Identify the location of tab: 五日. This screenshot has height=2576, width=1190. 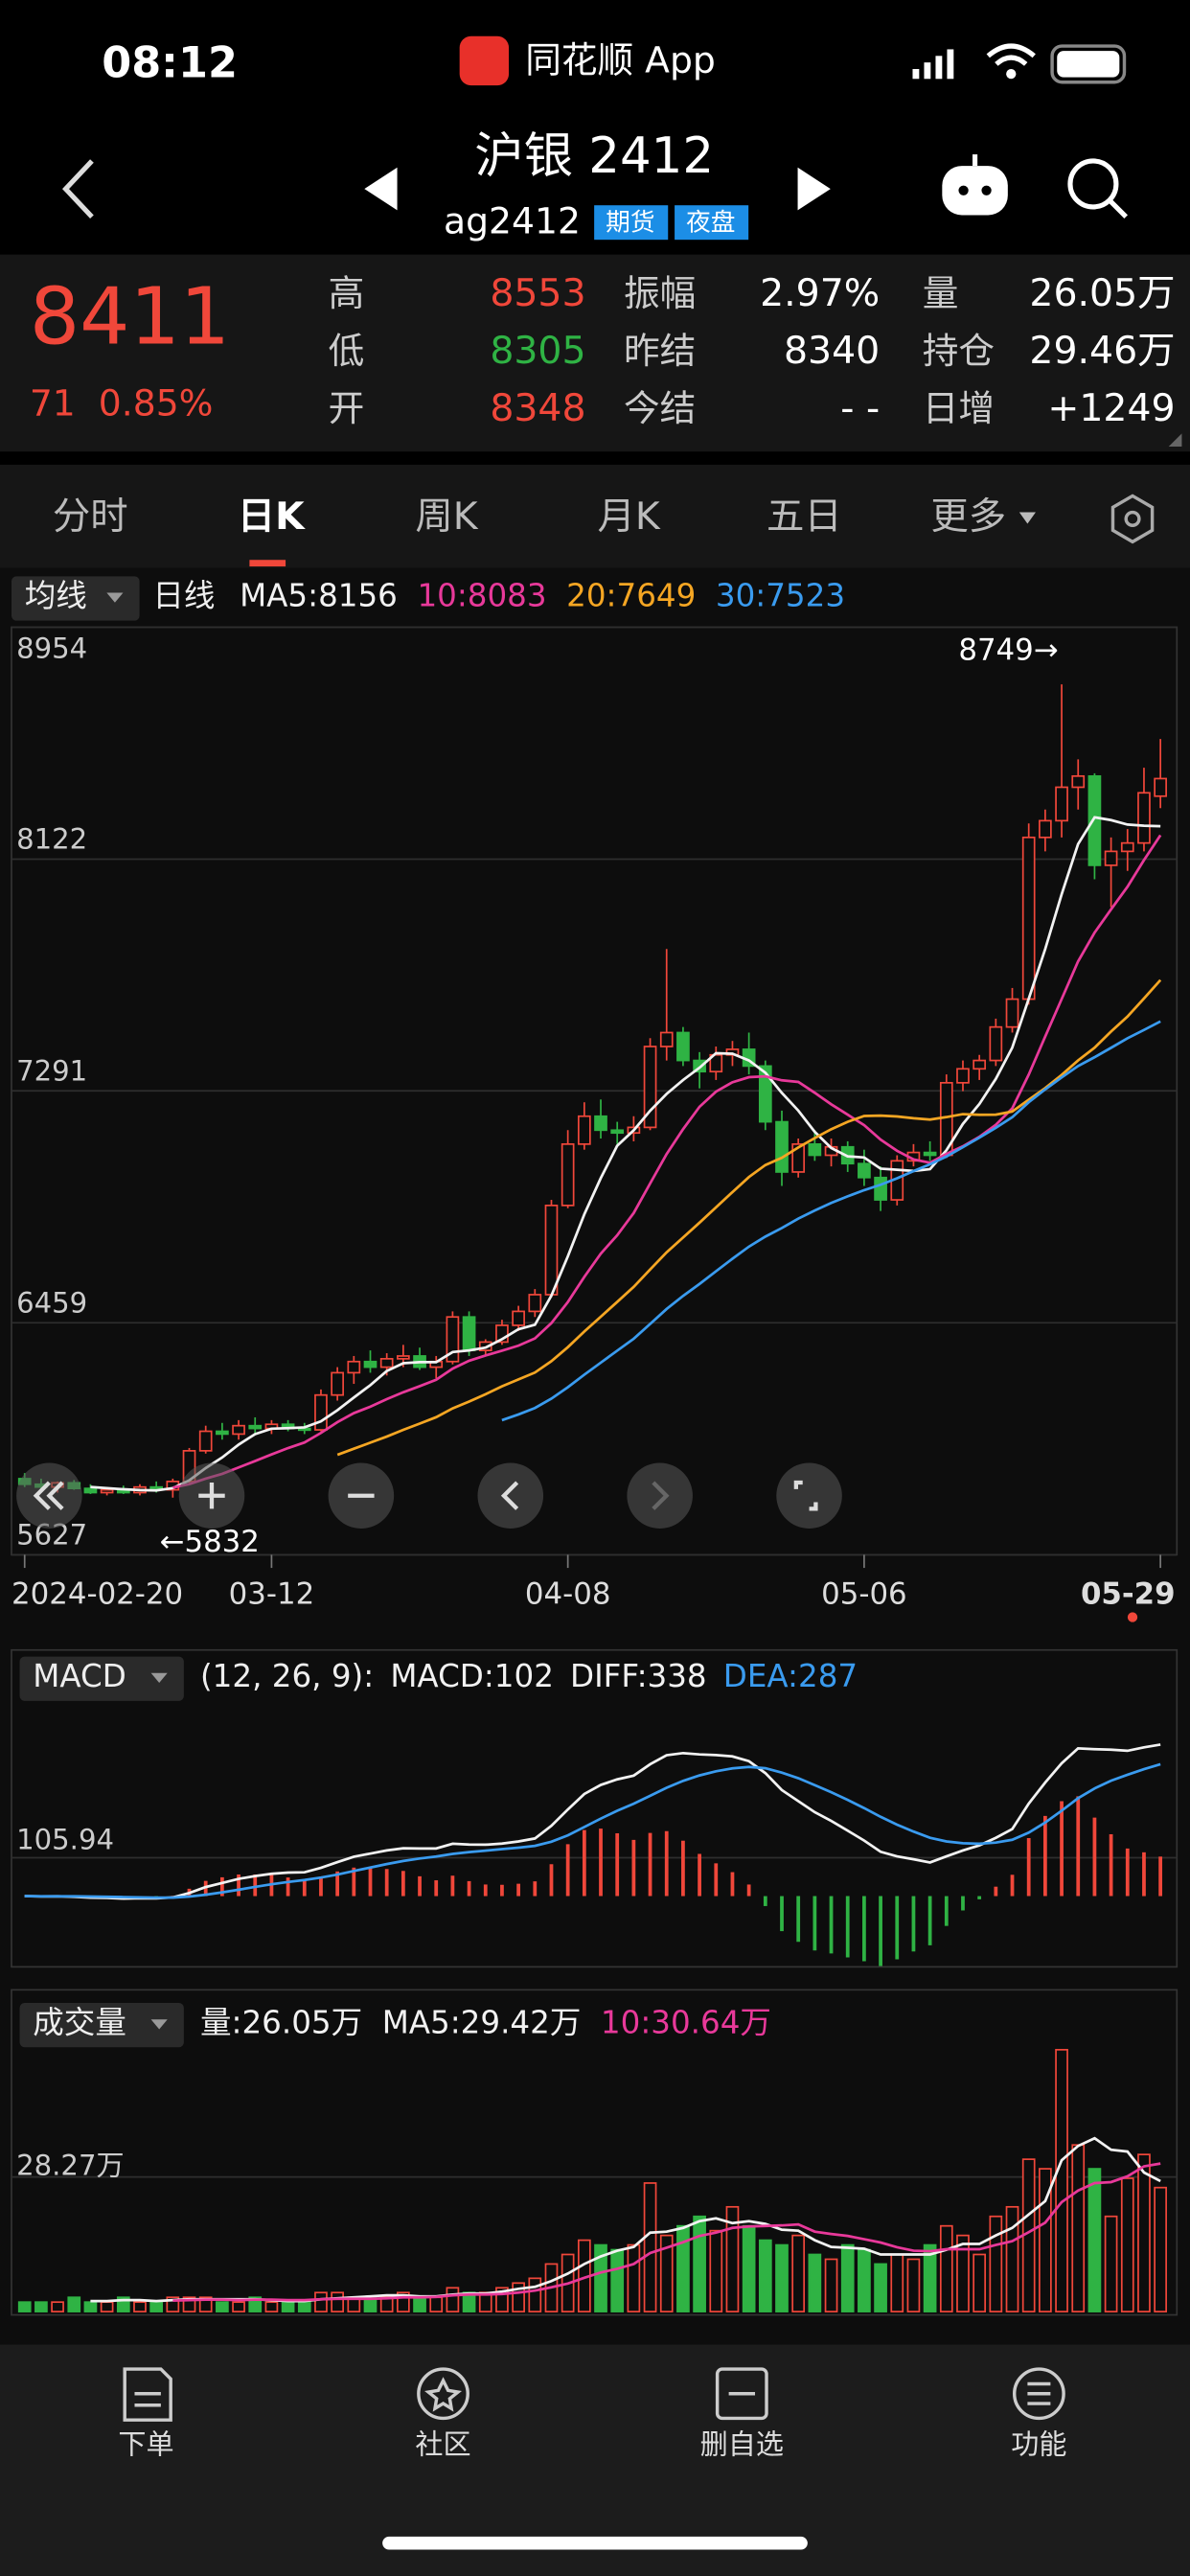
(805, 516).